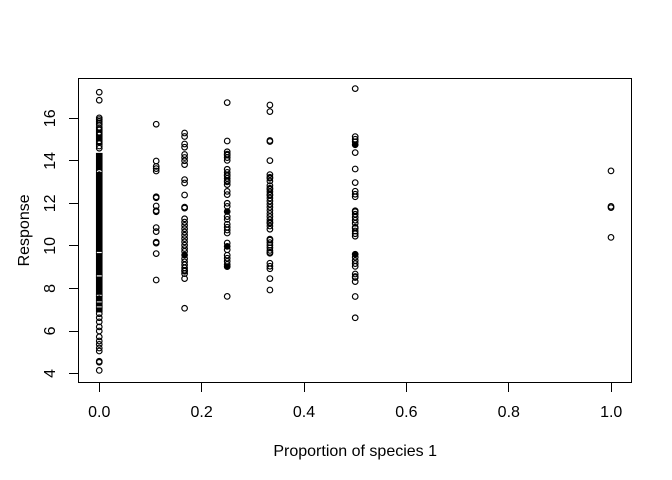 This screenshot has height=480, width=672. Describe the element at coordinates (406, 412) in the screenshot. I see `svg-text: 0.6` at that location.